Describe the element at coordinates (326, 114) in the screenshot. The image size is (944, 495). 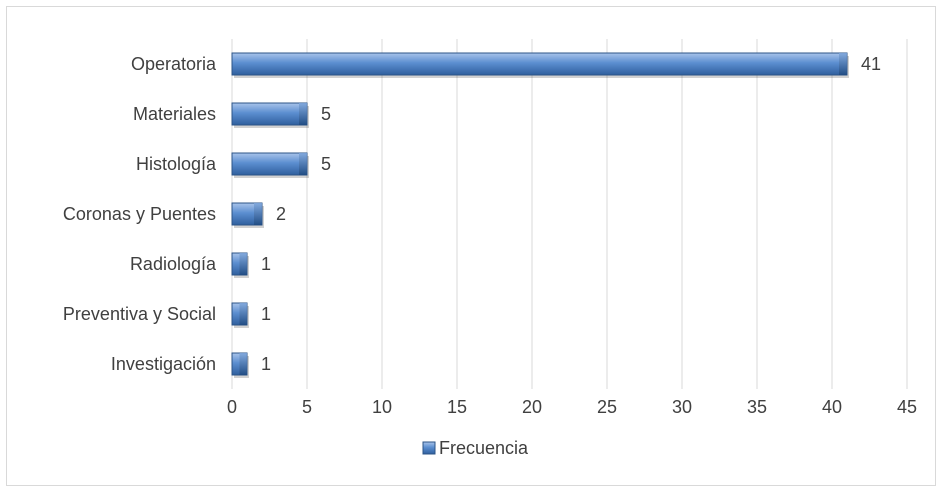
I see `data-label-materiales: 5` at that location.